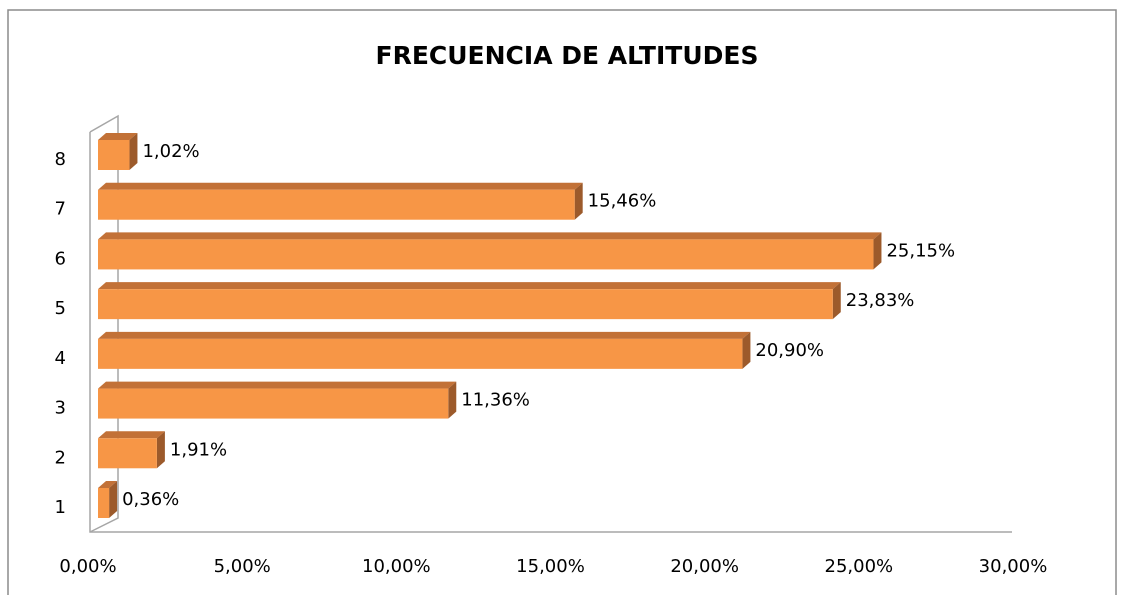 The height and width of the screenshot is (595, 1121). Describe the element at coordinates (1013, 566) in the screenshot. I see `x-tick-label: 30,00%` at that location.